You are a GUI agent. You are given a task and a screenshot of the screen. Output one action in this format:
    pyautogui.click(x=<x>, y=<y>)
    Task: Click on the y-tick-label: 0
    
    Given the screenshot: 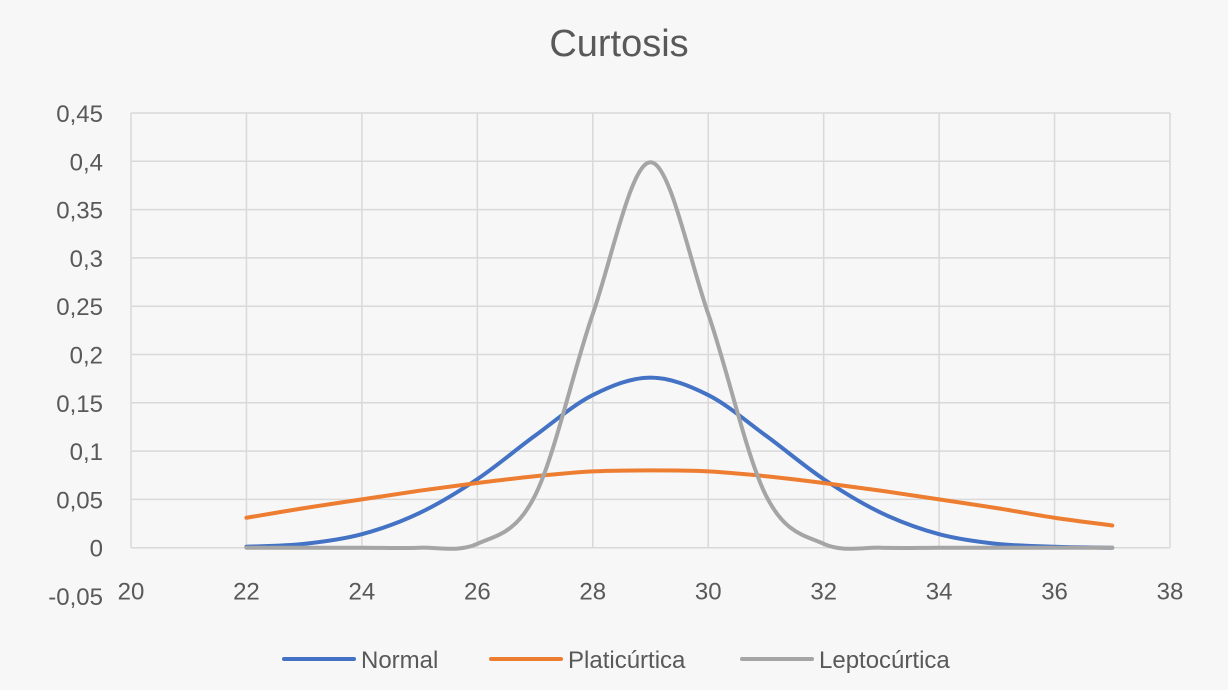 What is the action you would take?
    pyautogui.click(x=96, y=549)
    